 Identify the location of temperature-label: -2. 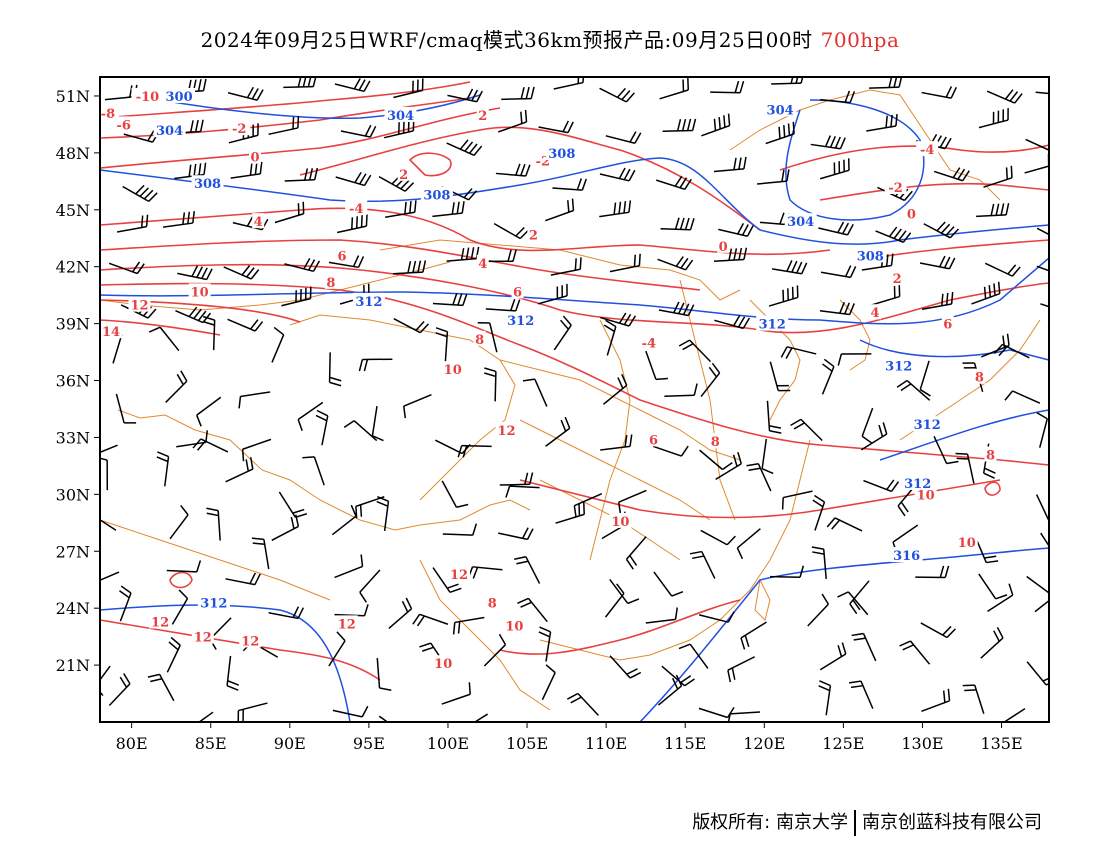
(895, 188).